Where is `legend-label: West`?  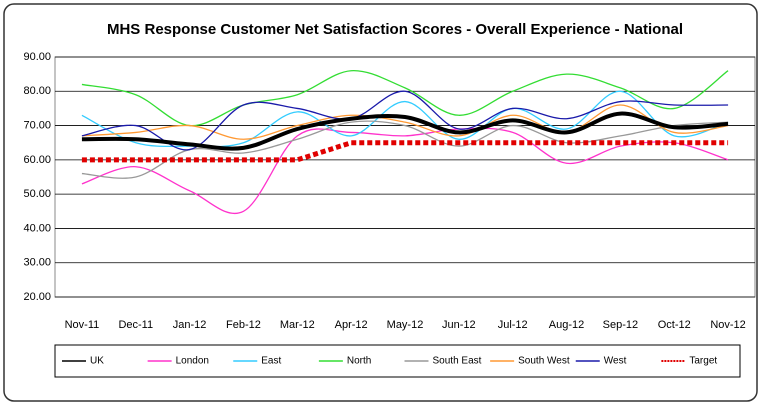 legend-label: West is located at coordinates (615, 361).